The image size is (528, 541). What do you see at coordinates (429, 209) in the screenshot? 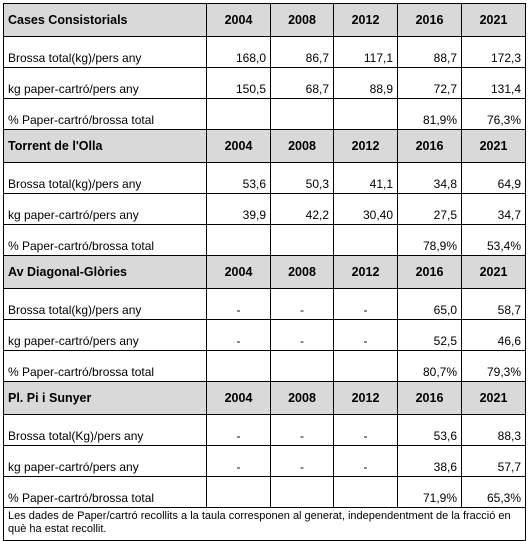
I see `value-cell: 27,5` at bounding box center [429, 209].